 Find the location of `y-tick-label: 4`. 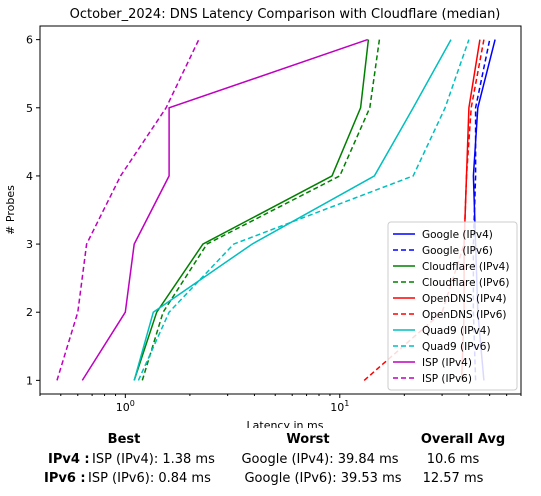

y-tick-label: 4 is located at coordinates (29, 176).